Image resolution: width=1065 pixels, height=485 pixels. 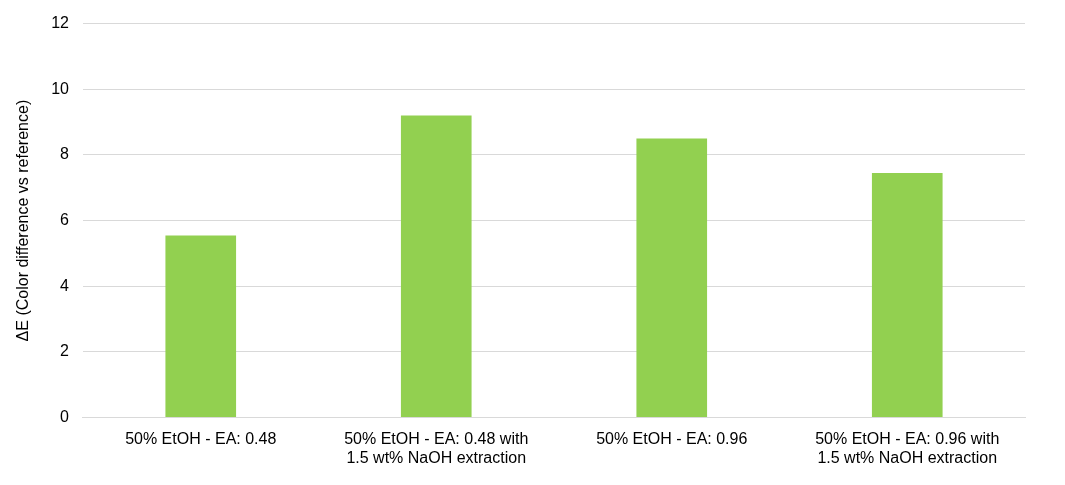 I want to click on x-tick-label: 50% EtOH - EA: 0.96 with 1.5 wt% NaOH extraction, so click(x=907, y=447).